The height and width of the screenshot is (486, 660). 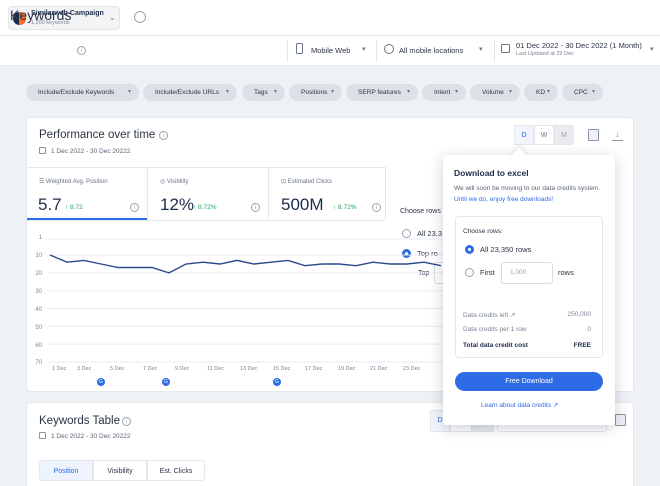 I want to click on metric-avg-position-label: ☰ Weighted Avg. Position, so click(x=73, y=181).